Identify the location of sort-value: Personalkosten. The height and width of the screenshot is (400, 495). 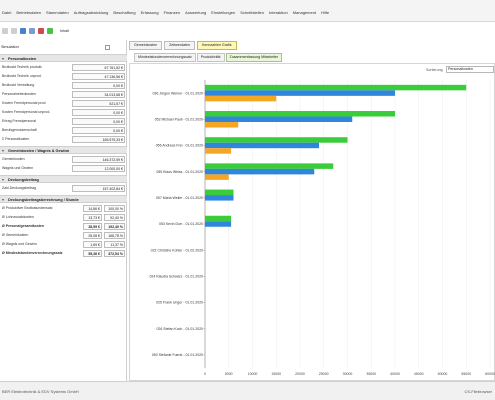
(460, 69).